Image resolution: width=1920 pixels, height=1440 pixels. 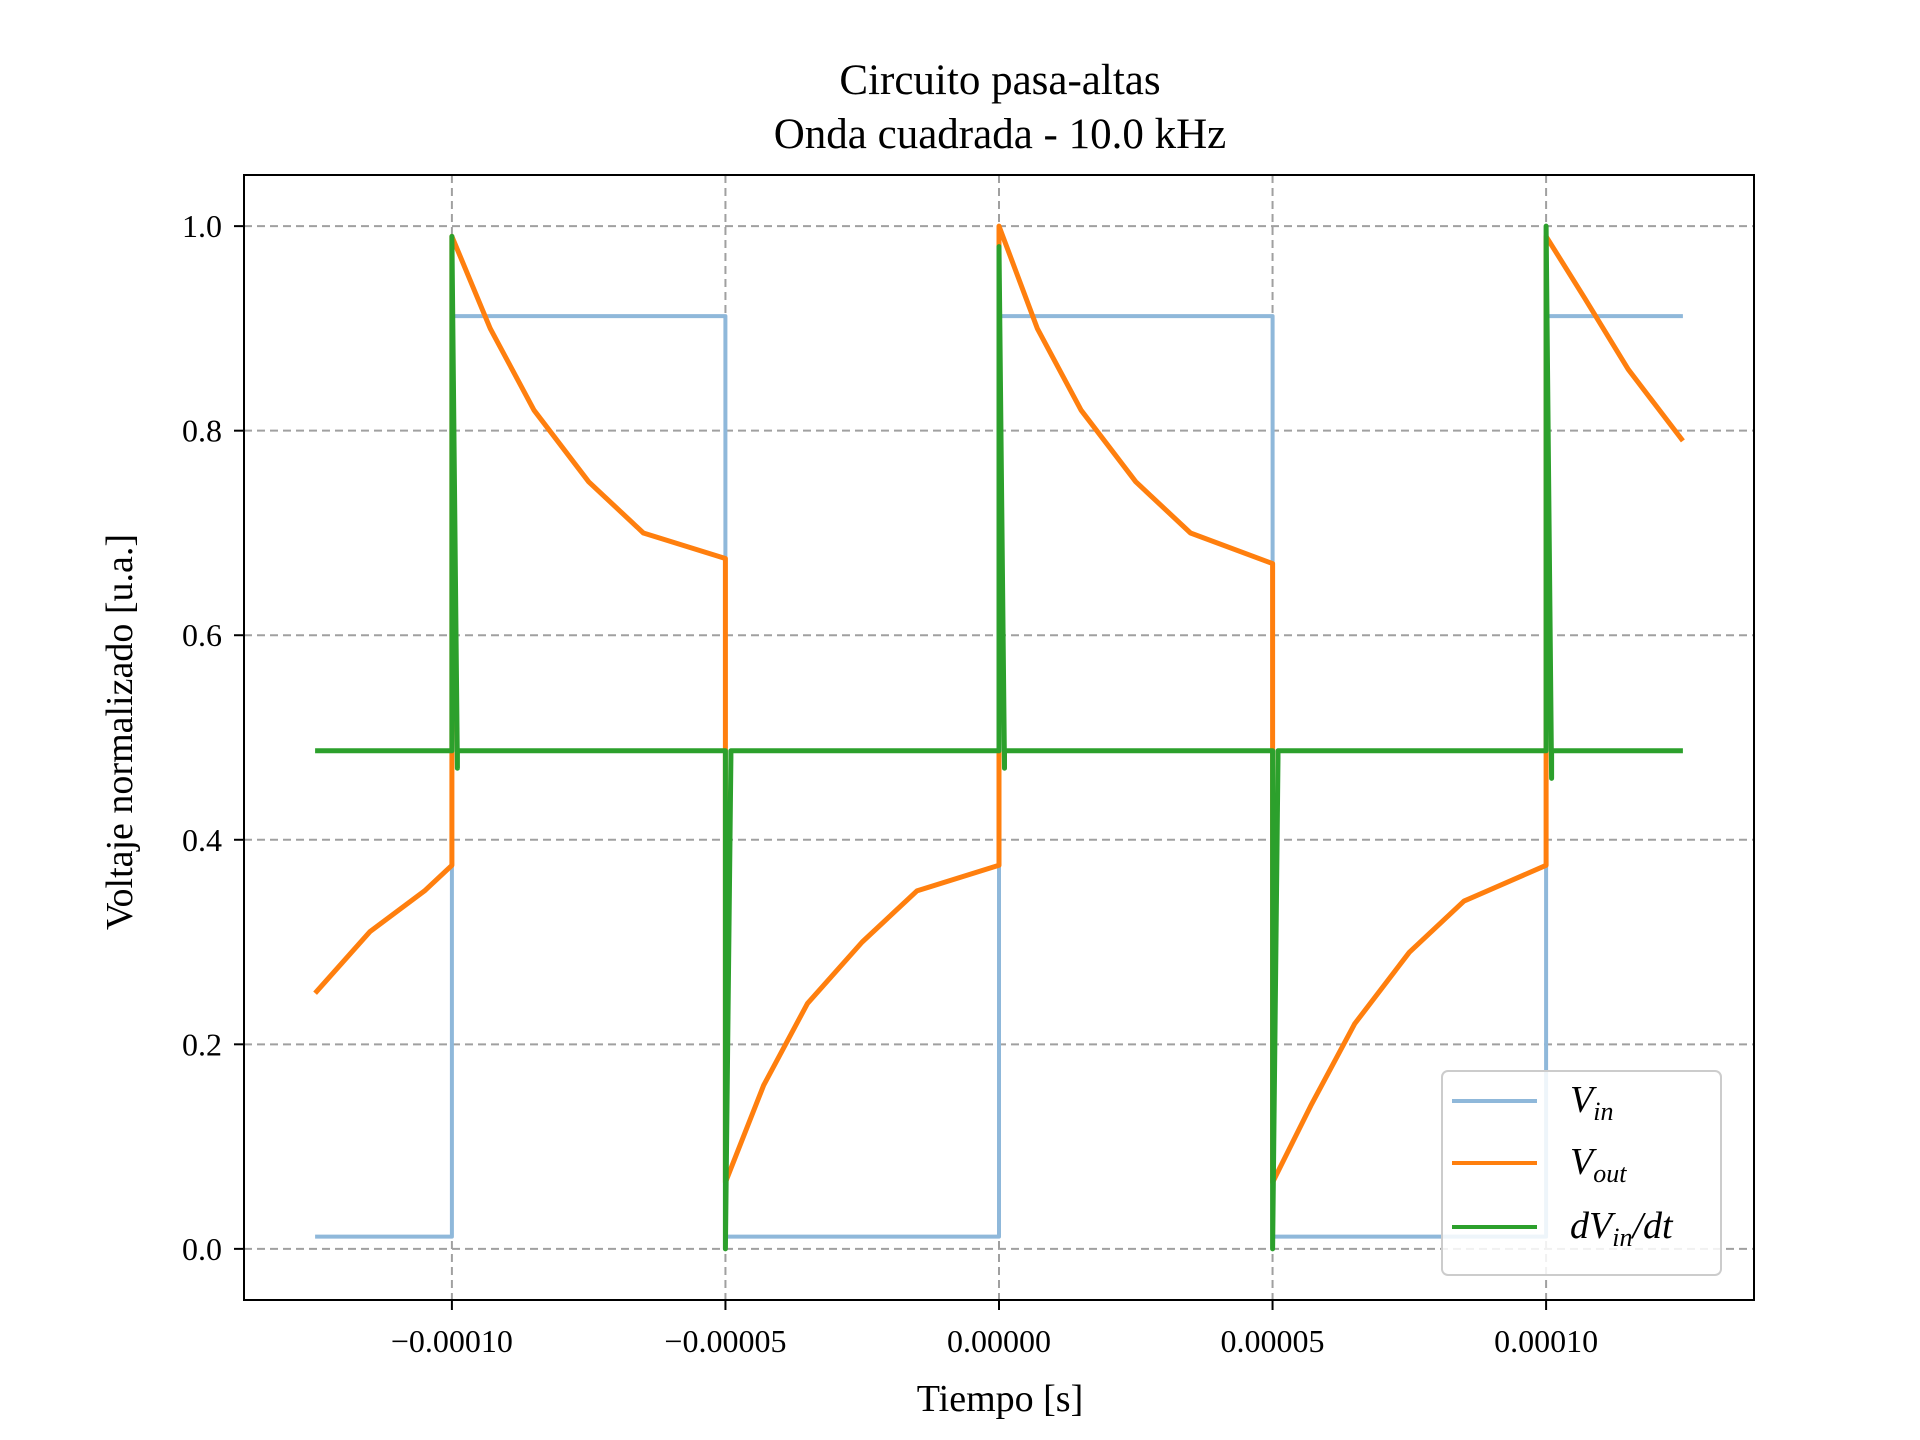 I want to click on y-axis-label: Voltaje normalizado [u.a.], so click(x=120, y=732).